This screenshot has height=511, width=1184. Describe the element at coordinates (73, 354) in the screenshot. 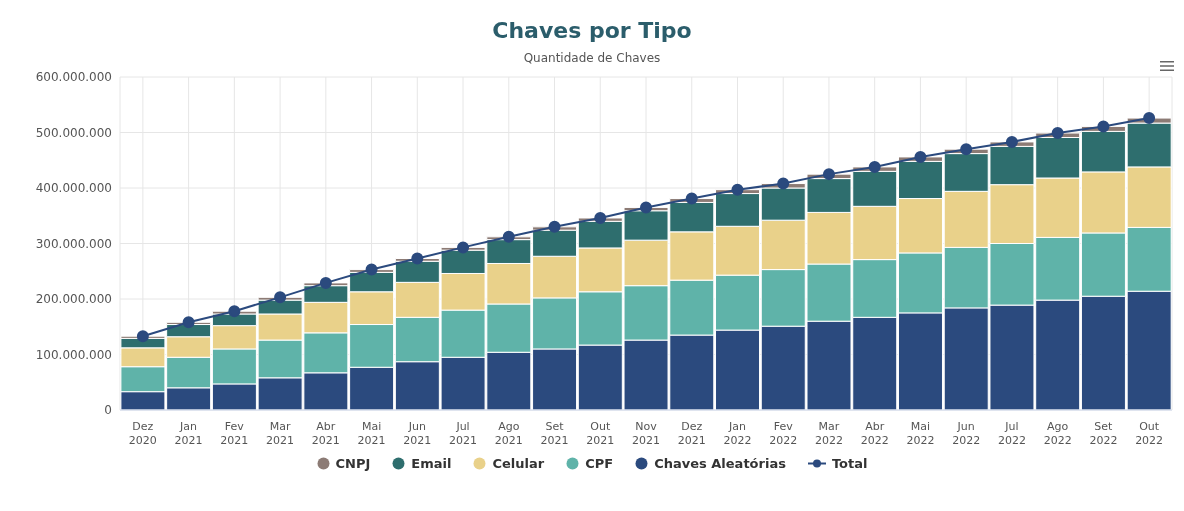

I see `y-tick-label: 100.000.000` at that location.